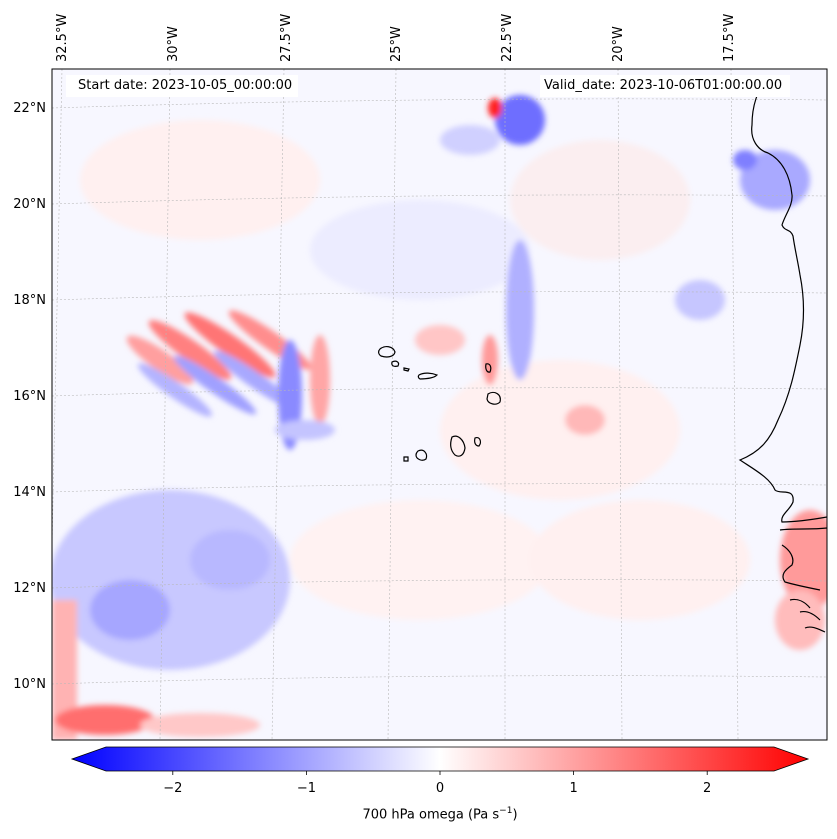 This screenshot has height=839, width=837. I want to click on valid-date-label: Valid_date: 2023-10-06T01:00:00.00, so click(665, 86).